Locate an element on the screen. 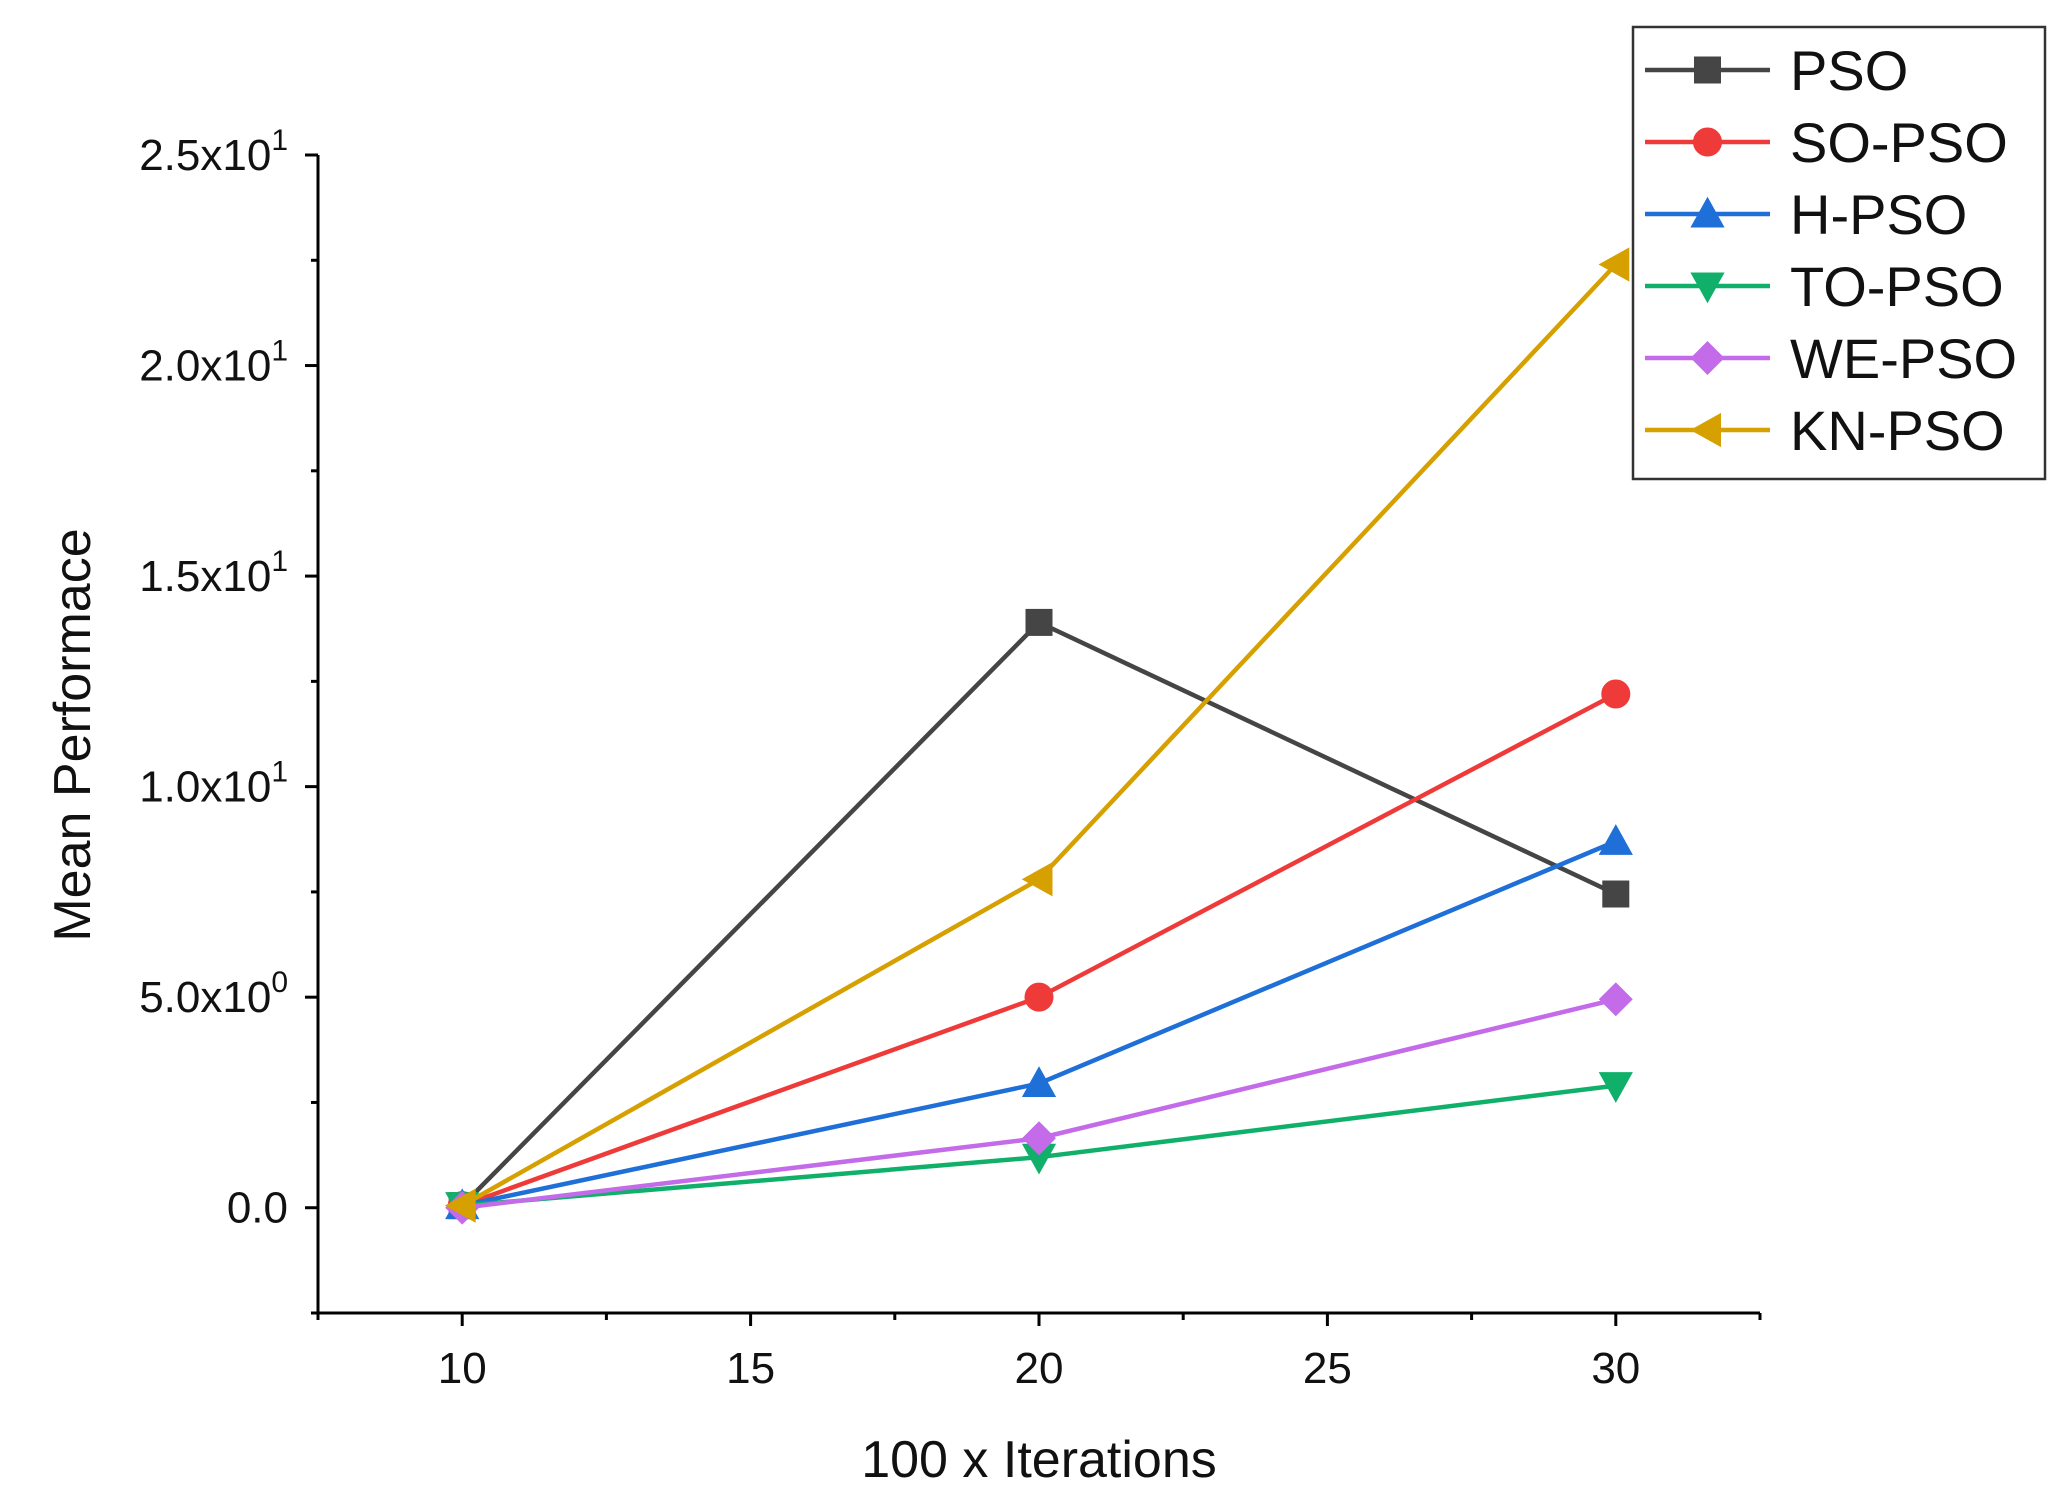 Image resolution: width=2060 pixels, height=1499 pixels. y-tick-label: 5.0x100 is located at coordinates (213, 994).